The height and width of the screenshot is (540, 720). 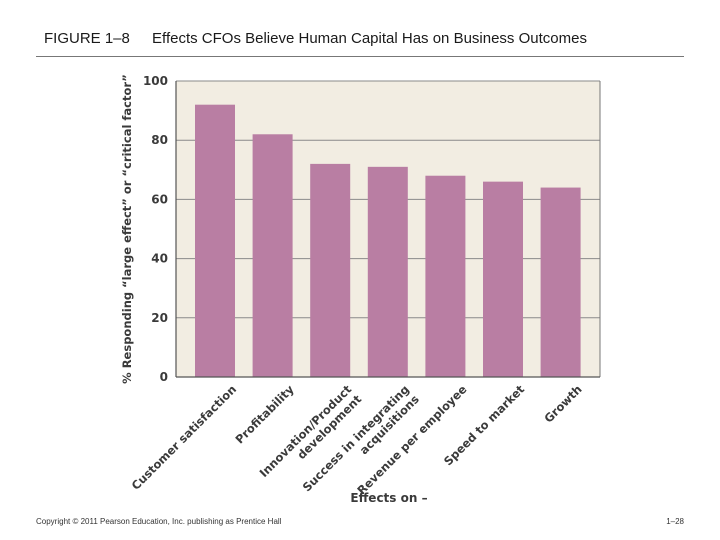 I want to click on y-tick-labels: 0 20 40 60 80 100, so click(x=155, y=229).